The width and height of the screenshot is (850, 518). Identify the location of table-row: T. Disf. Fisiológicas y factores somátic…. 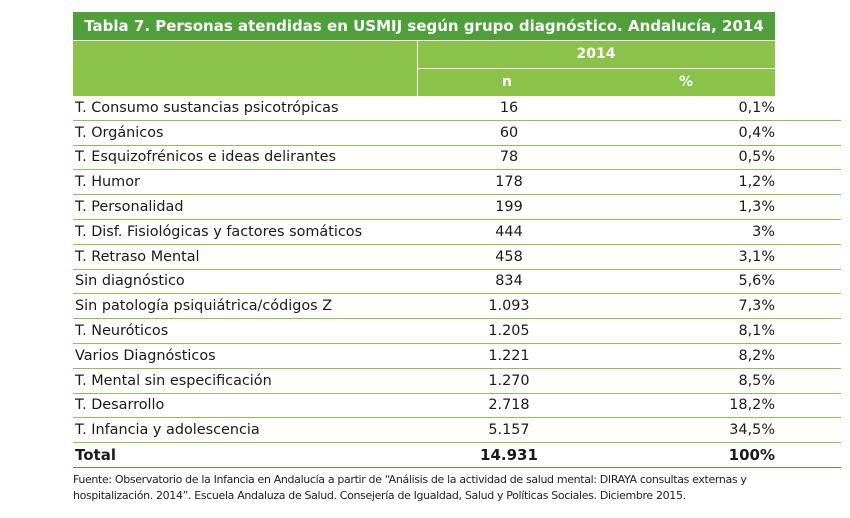
(457, 232).